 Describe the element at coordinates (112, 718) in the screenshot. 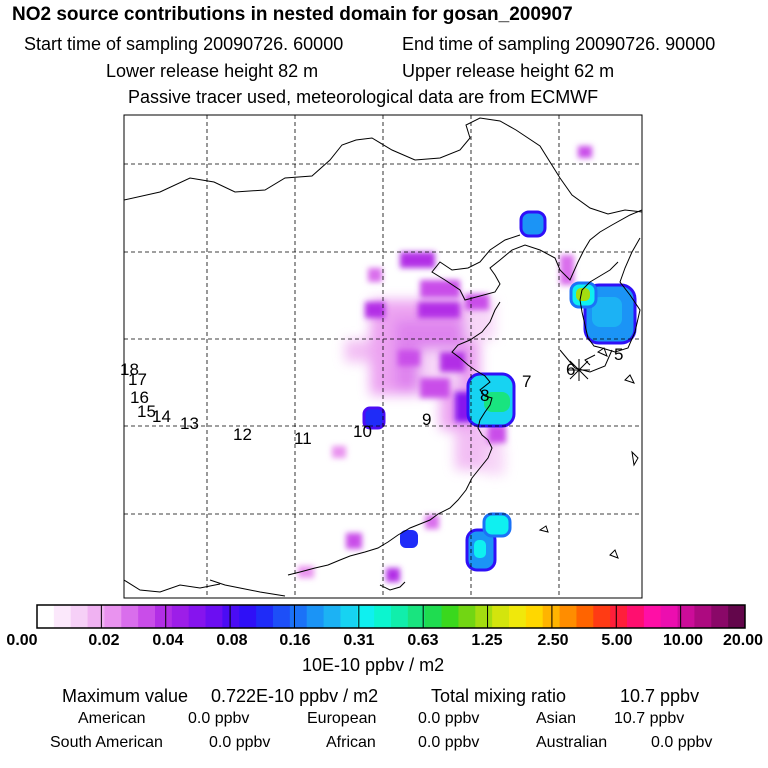

I see `region-name: American` at that location.